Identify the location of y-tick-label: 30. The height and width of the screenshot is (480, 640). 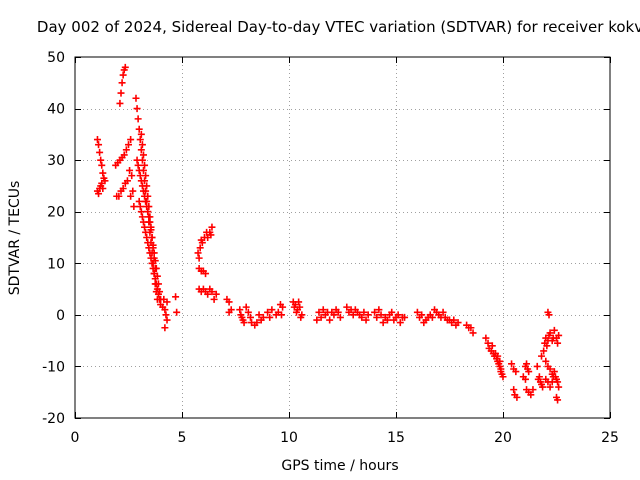
(56, 161).